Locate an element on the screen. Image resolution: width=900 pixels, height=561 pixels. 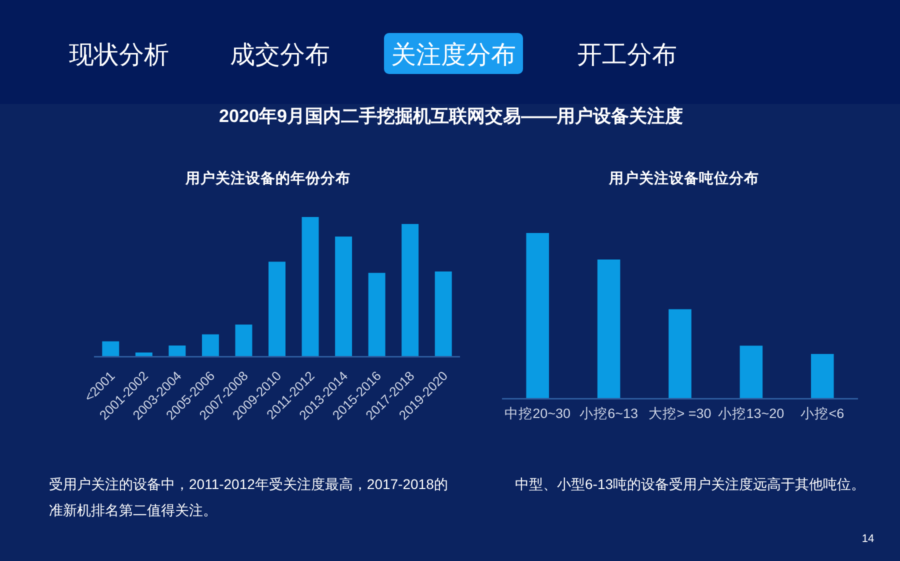
chart-title: 用户关注设备吨位分布 is located at coordinates (683, 178).